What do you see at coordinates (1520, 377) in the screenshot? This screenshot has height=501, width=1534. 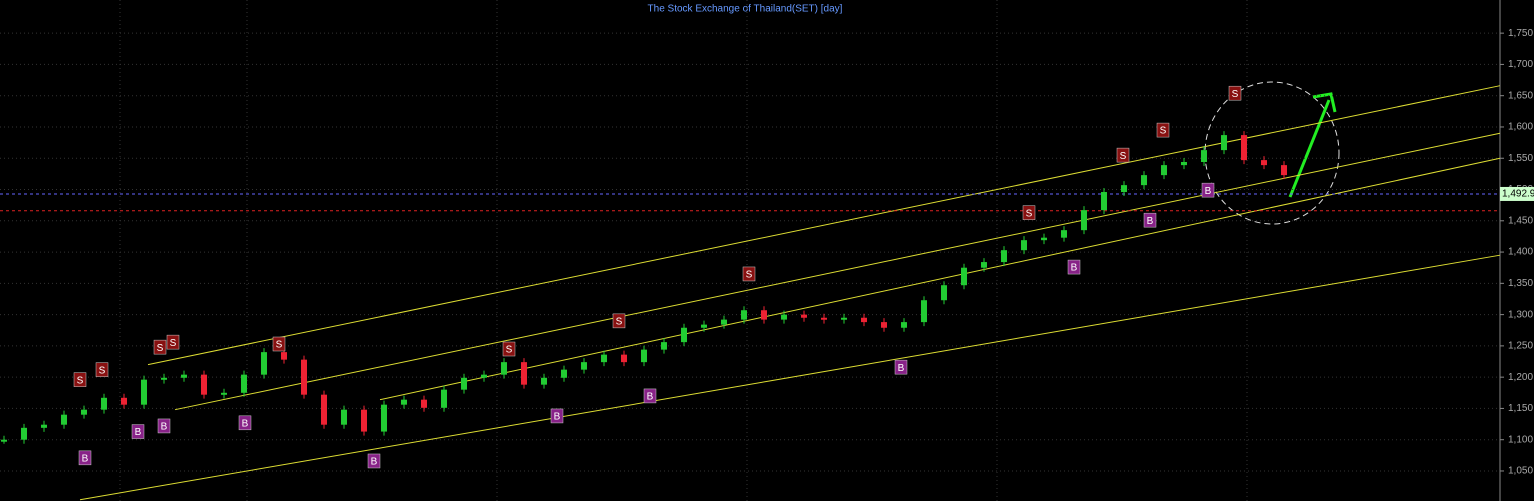 I see `y-tick-label: 1,200` at bounding box center [1520, 377].